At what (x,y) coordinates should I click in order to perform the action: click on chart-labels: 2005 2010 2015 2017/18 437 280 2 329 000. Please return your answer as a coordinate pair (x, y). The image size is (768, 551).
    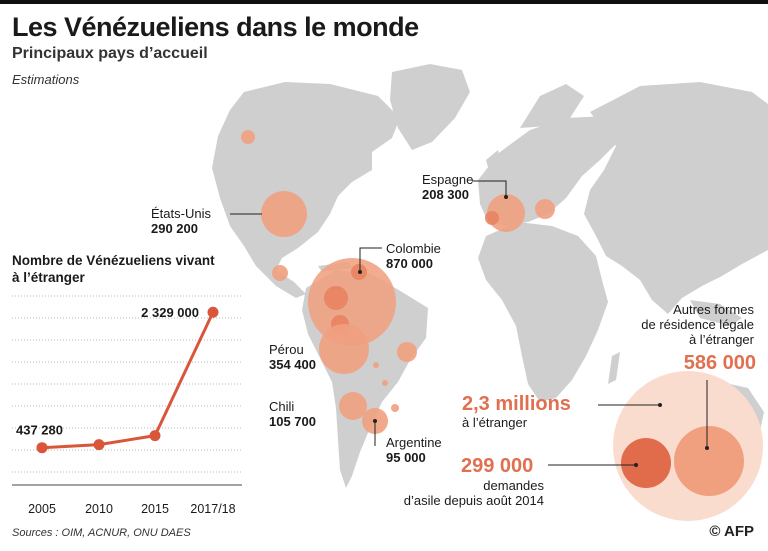
    Looking at the image, I should click on (126, 410).